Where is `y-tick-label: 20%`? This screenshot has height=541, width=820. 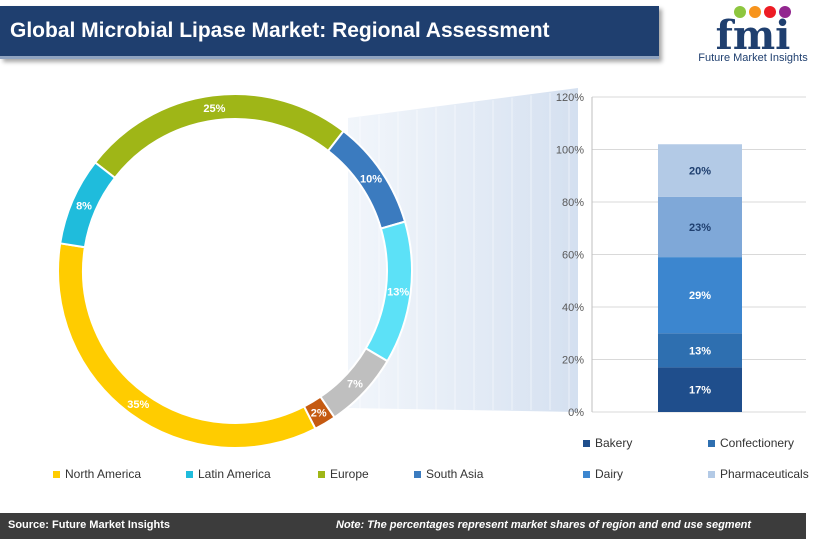
y-tick-label: 20% is located at coordinates (573, 361).